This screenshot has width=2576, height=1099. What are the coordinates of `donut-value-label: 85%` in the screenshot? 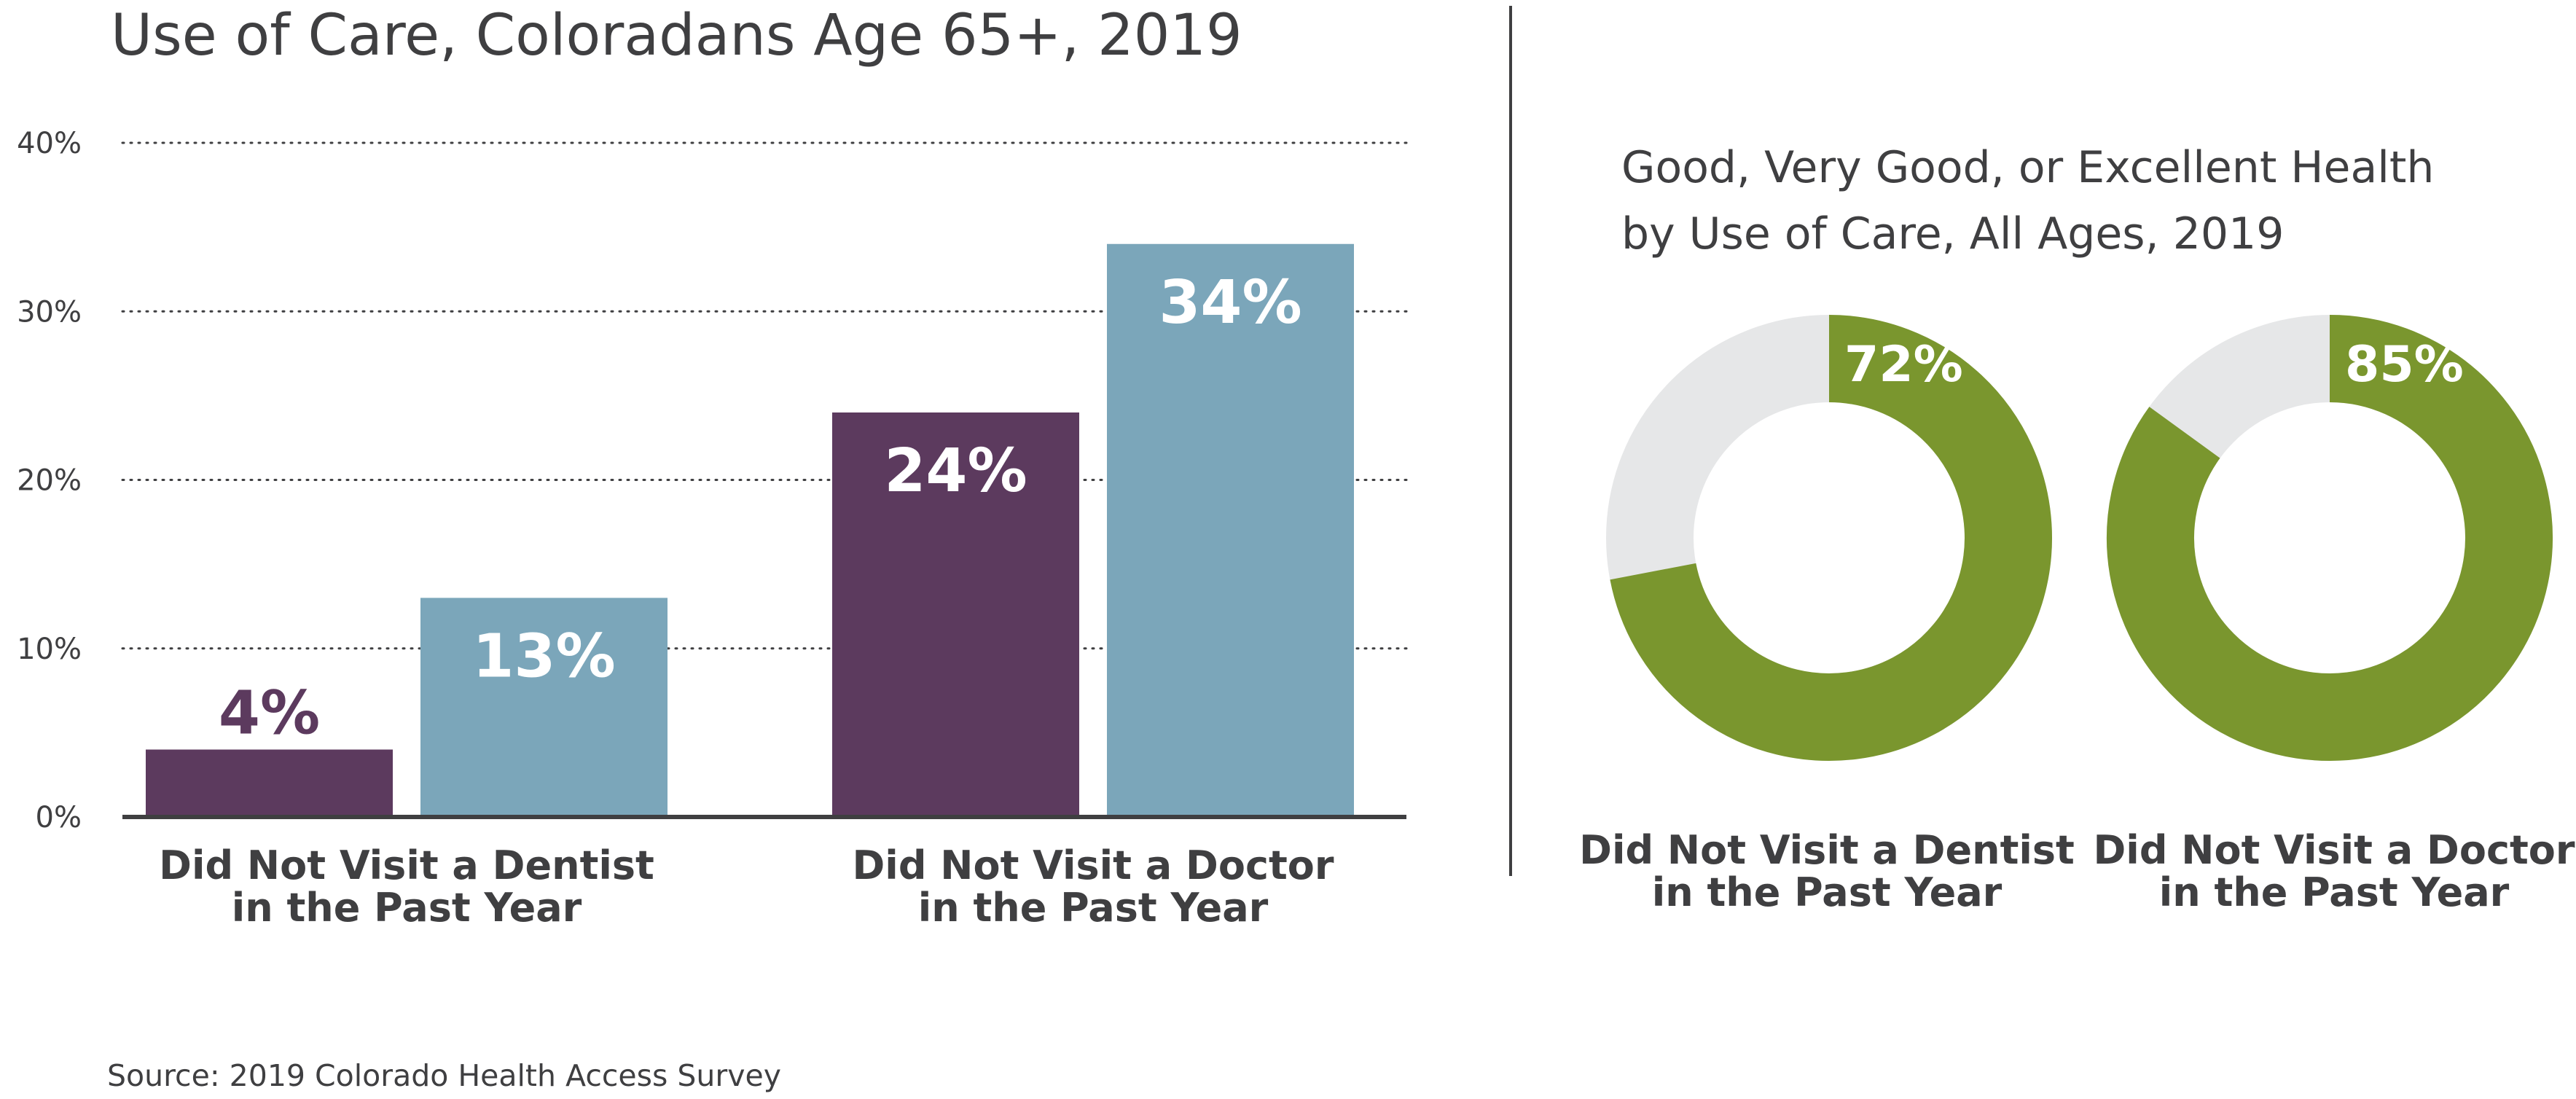 It's located at (2404, 365).